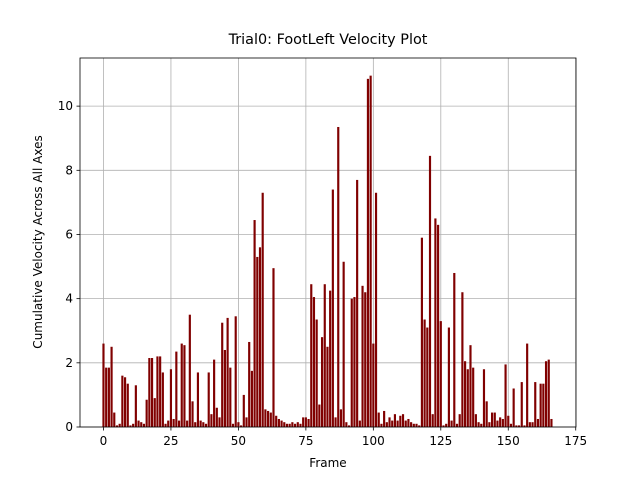 This screenshot has height=480, width=640. I want to click on x-tick-label: 175, so click(575, 441).